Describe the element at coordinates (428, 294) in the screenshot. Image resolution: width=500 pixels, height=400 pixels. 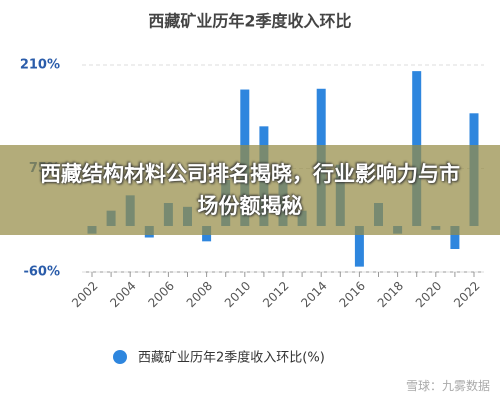
I see `x-tick-label: 2020` at that location.